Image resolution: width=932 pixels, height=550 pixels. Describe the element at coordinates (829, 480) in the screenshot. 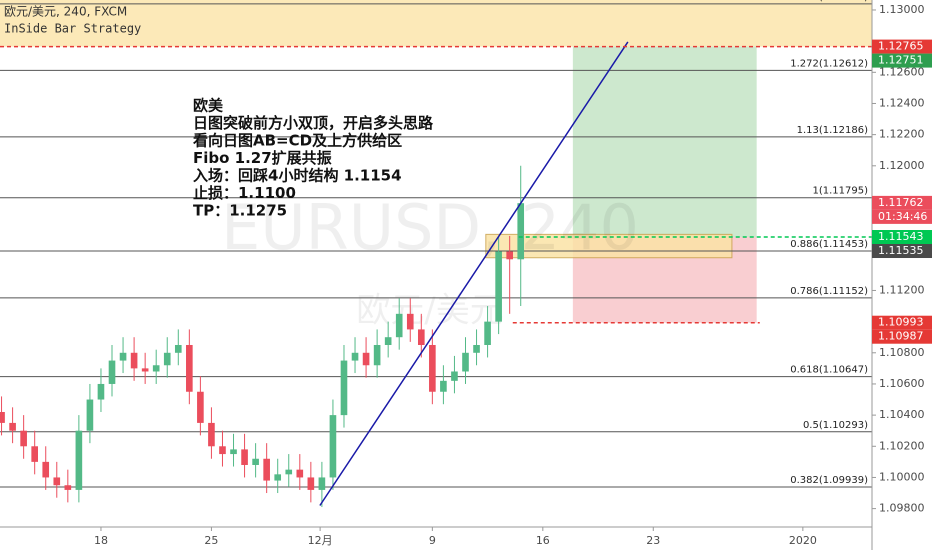

I see `fib-label: 0.382(1.09939)` at that location.